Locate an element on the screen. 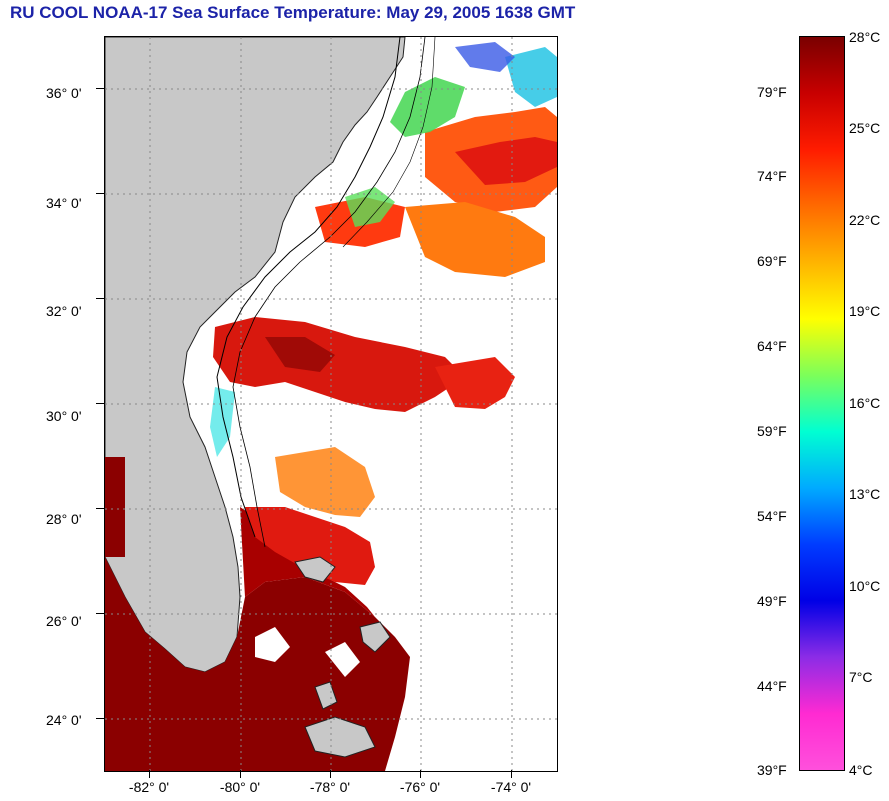  fahrenheit-label: 54°F is located at coordinates (772, 516).